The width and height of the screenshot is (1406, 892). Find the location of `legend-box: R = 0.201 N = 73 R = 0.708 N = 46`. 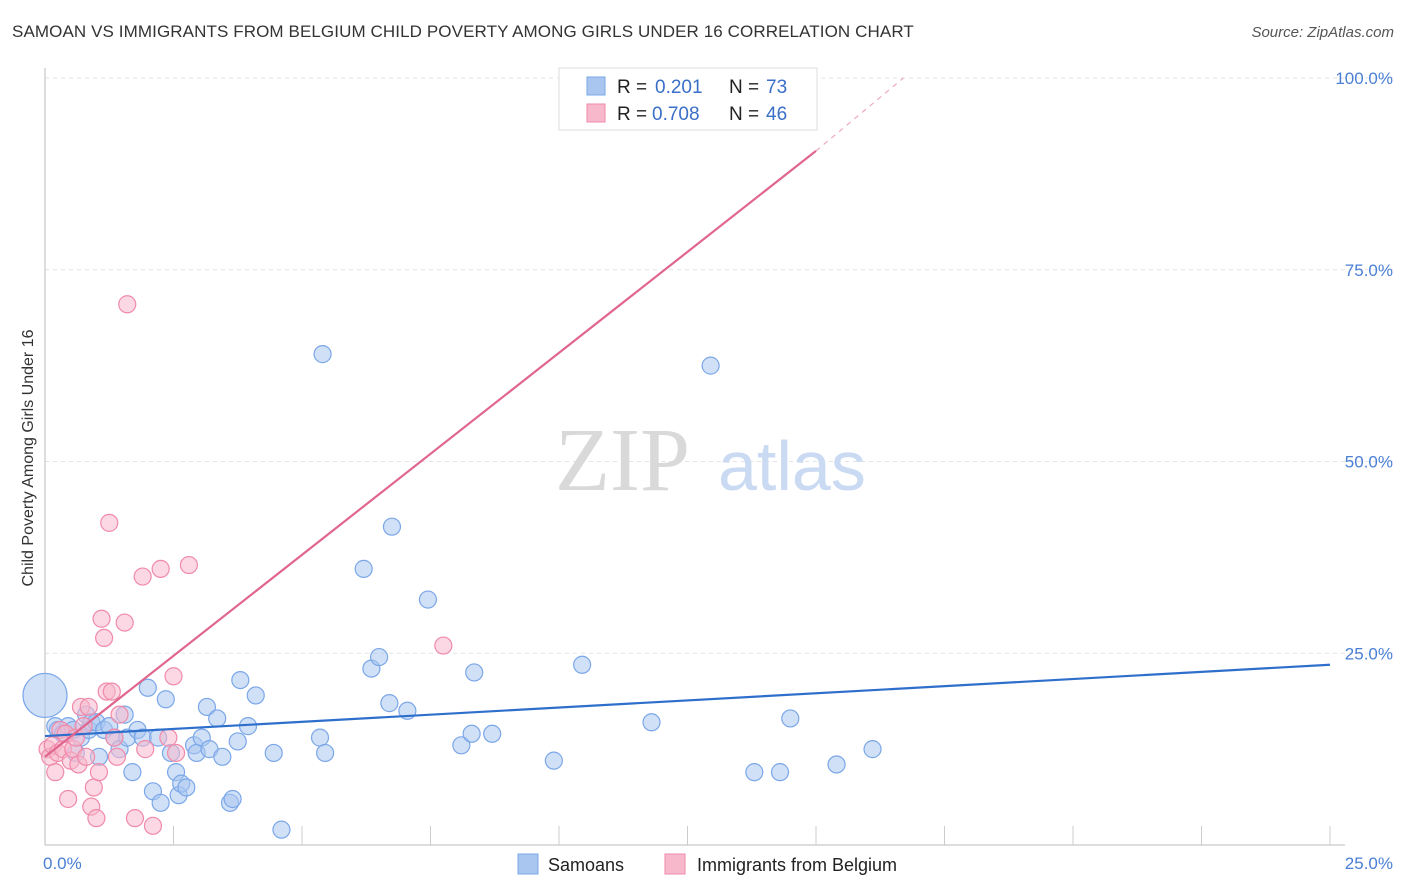

legend-box: R = 0.201 N = 73 R = 0.708 N = 46 is located at coordinates (688, 99).